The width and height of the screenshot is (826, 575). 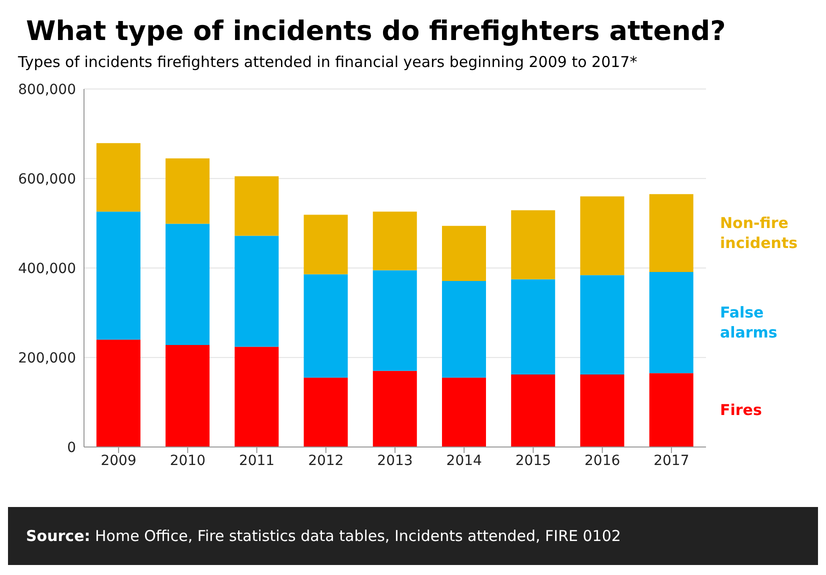 What do you see at coordinates (672, 460) in the screenshot?
I see `x-tick-label: 2017` at bounding box center [672, 460].